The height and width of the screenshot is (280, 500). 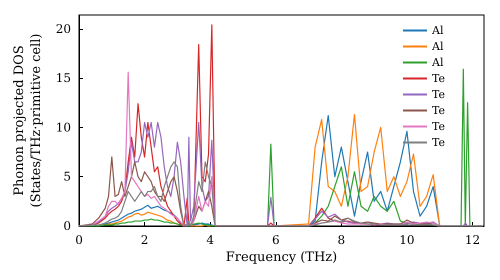 I want to click on x-tick-label: 2, so click(x=144, y=240).